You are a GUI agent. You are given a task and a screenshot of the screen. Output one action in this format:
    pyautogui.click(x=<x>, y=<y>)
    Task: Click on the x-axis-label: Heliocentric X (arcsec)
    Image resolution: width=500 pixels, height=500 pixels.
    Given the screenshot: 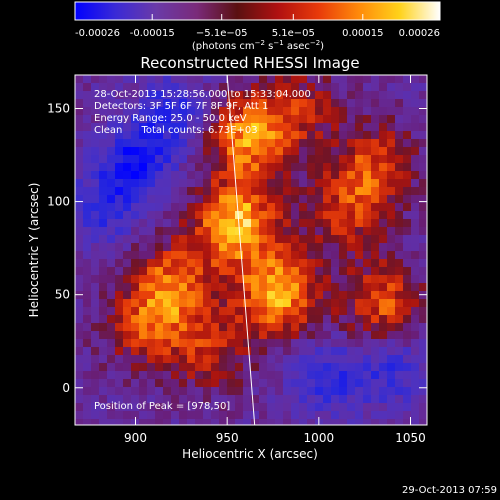 What is the action you would take?
    pyautogui.click(x=250, y=454)
    